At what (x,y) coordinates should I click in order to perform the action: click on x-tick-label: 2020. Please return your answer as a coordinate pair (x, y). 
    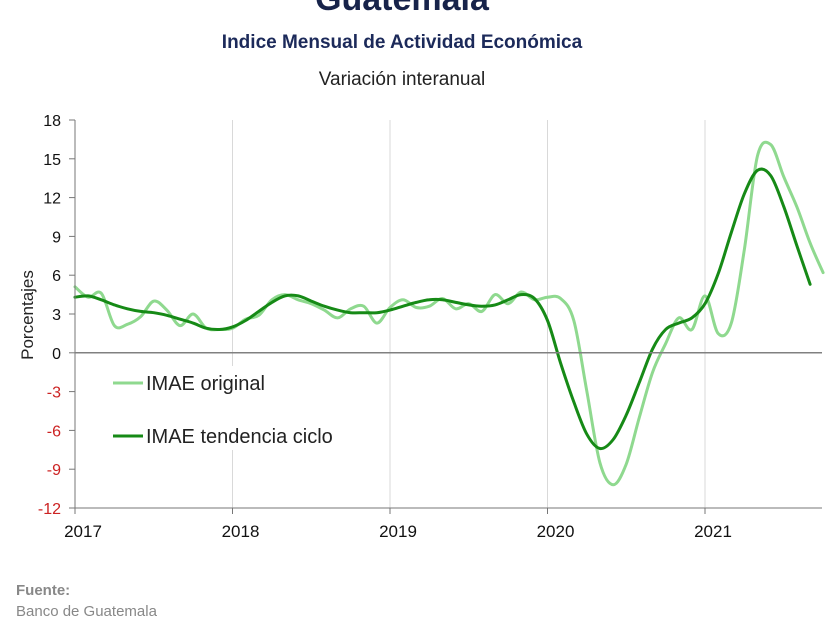
    Looking at the image, I should click on (556, 531).